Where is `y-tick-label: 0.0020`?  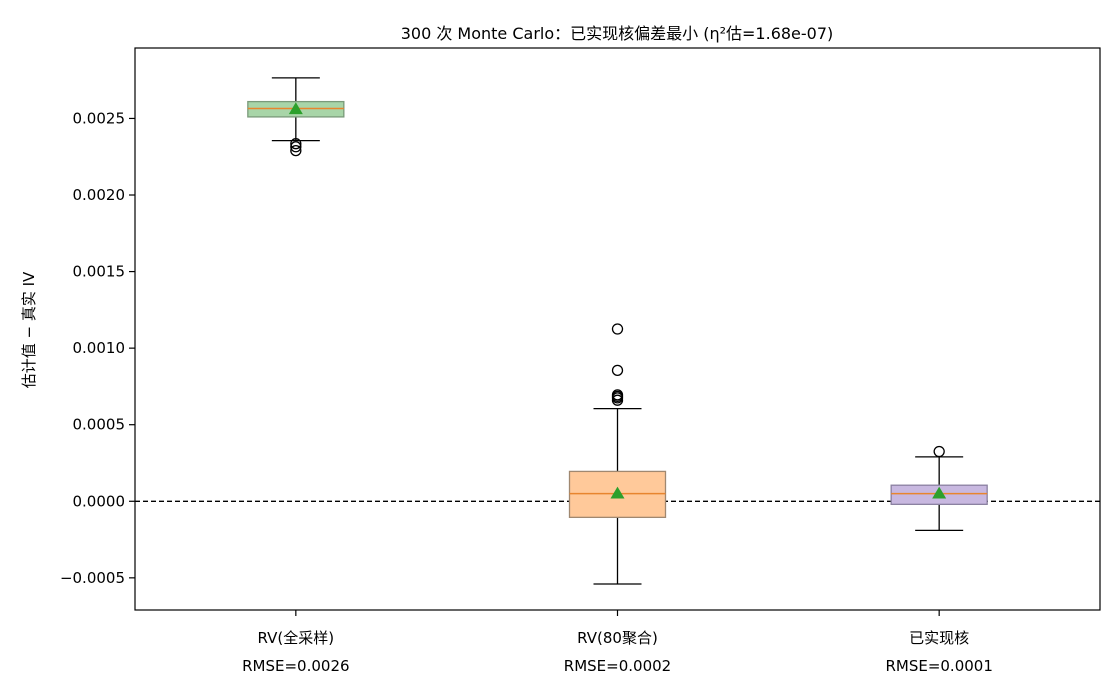 y-tick-label: 0.0020 is located at coordinates (99, 195).